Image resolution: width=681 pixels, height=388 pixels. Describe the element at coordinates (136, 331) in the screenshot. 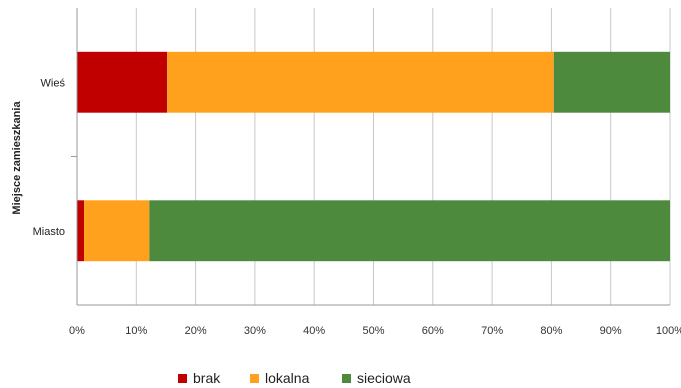

I see `x-tick-label: 10%` at that location.